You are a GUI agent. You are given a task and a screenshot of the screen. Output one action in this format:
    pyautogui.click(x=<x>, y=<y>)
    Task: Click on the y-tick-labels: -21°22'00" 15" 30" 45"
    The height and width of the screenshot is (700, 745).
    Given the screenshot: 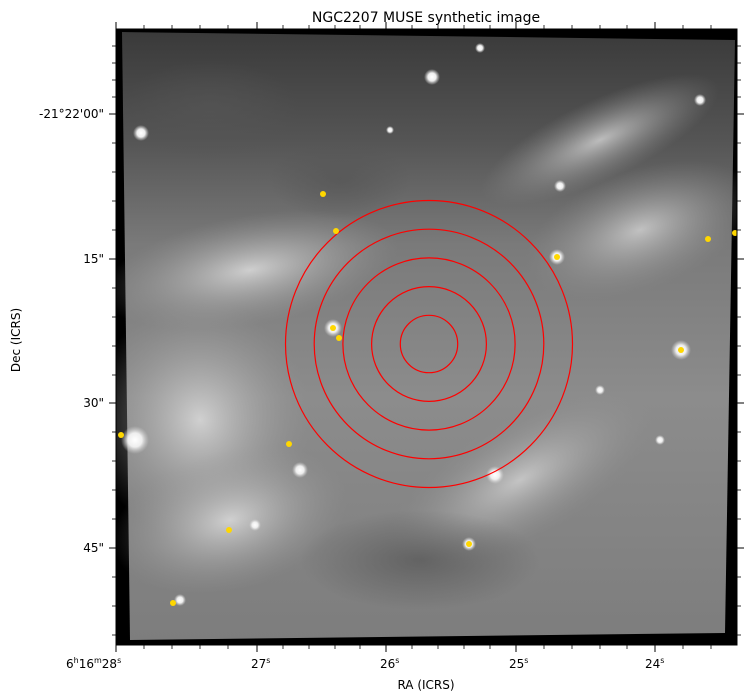 What is the action you would take?
    pyautogui.click(x=71, y=331)
    